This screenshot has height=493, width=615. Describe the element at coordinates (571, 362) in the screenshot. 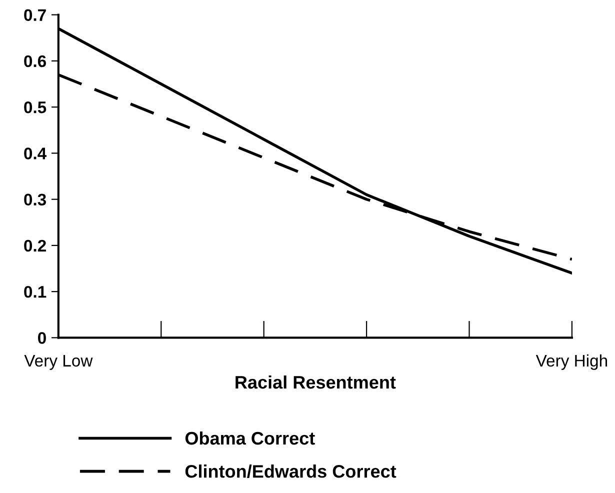

I see `x-tick-label: Very High` at that location.